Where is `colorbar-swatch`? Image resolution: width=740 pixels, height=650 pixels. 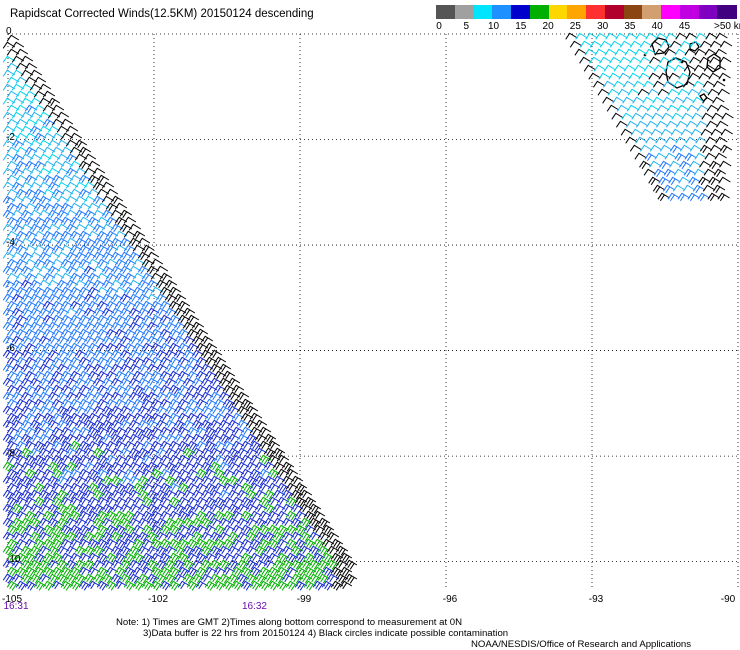 colorbar-swatch is located at coordinates (464, 12).